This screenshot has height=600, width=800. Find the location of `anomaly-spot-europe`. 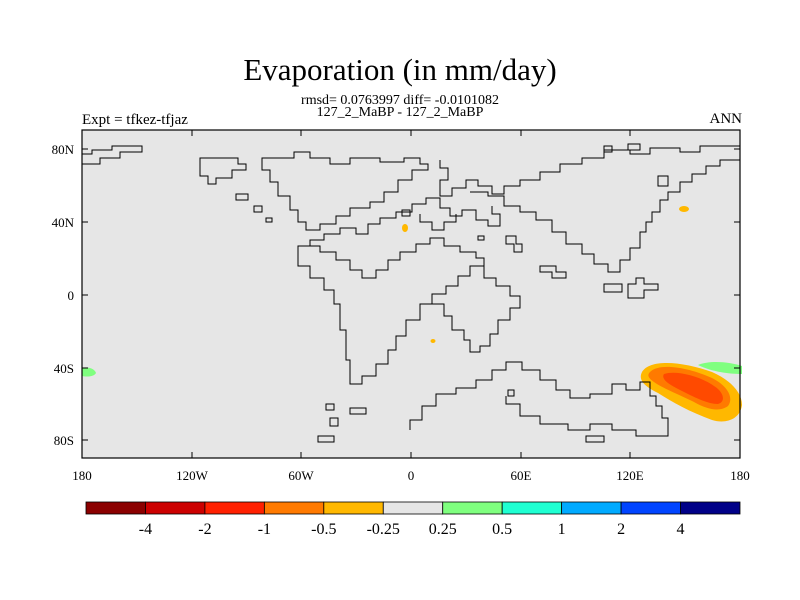

anomaly-spot-europe is located at coordinates (405, 228).